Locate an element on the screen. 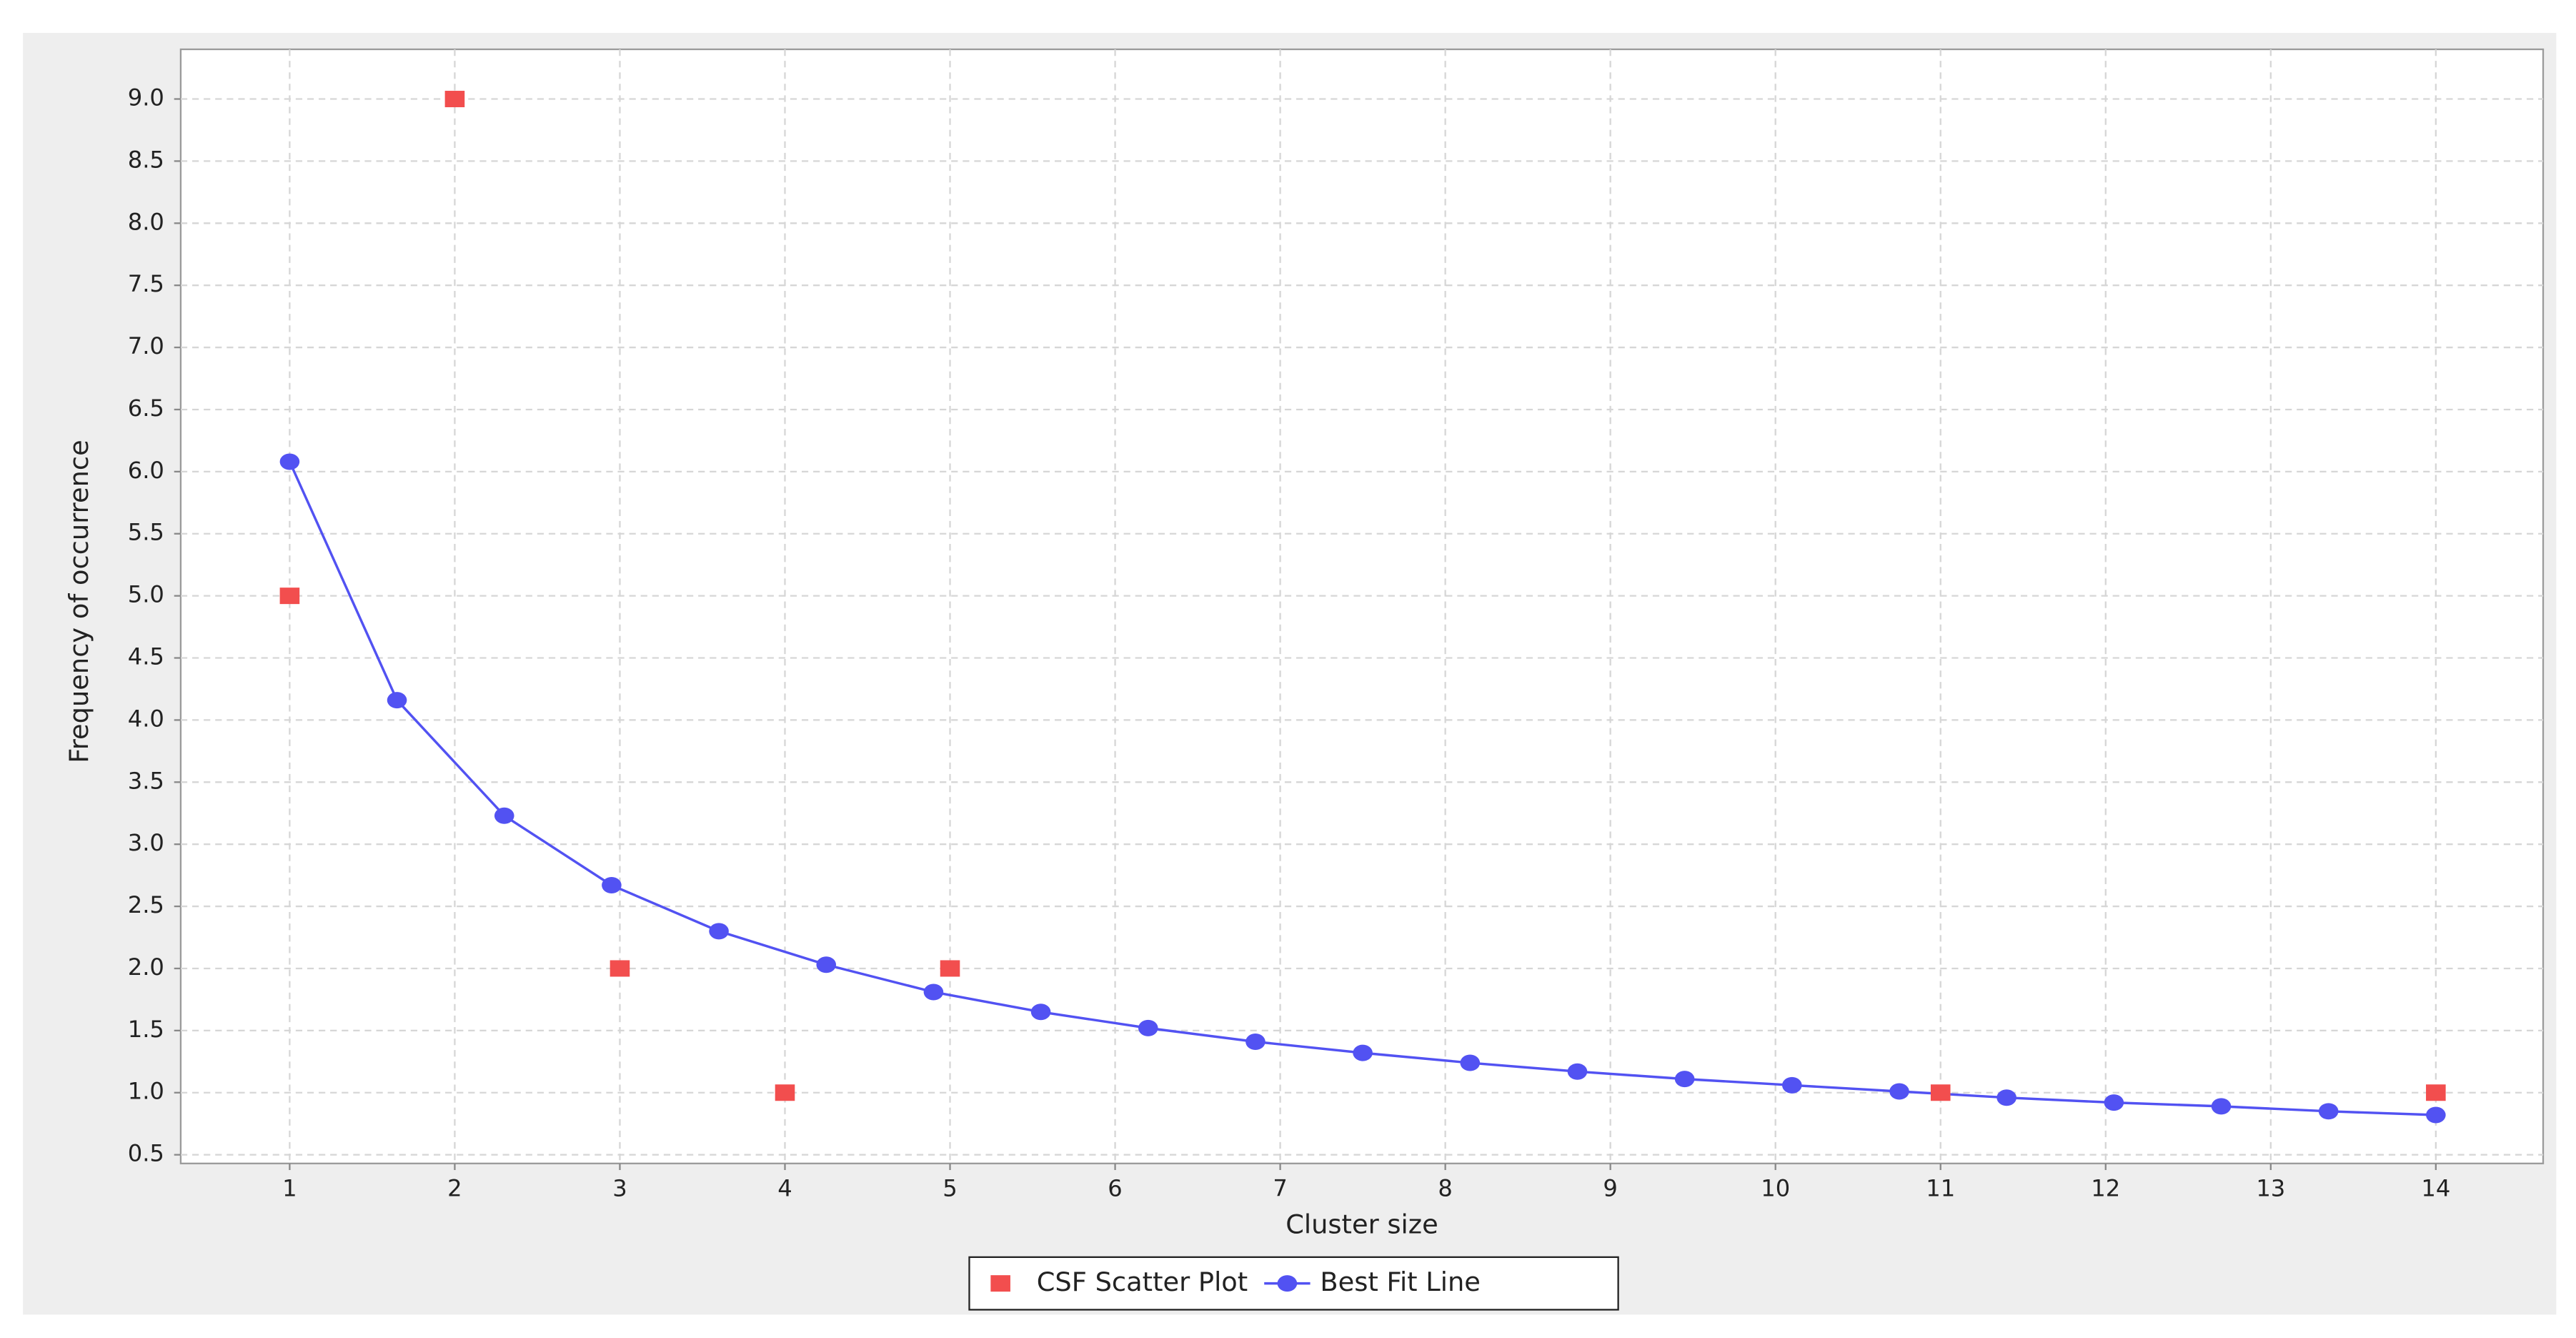  y-tick-label: 6.5 is located at coordinates (146, 408).